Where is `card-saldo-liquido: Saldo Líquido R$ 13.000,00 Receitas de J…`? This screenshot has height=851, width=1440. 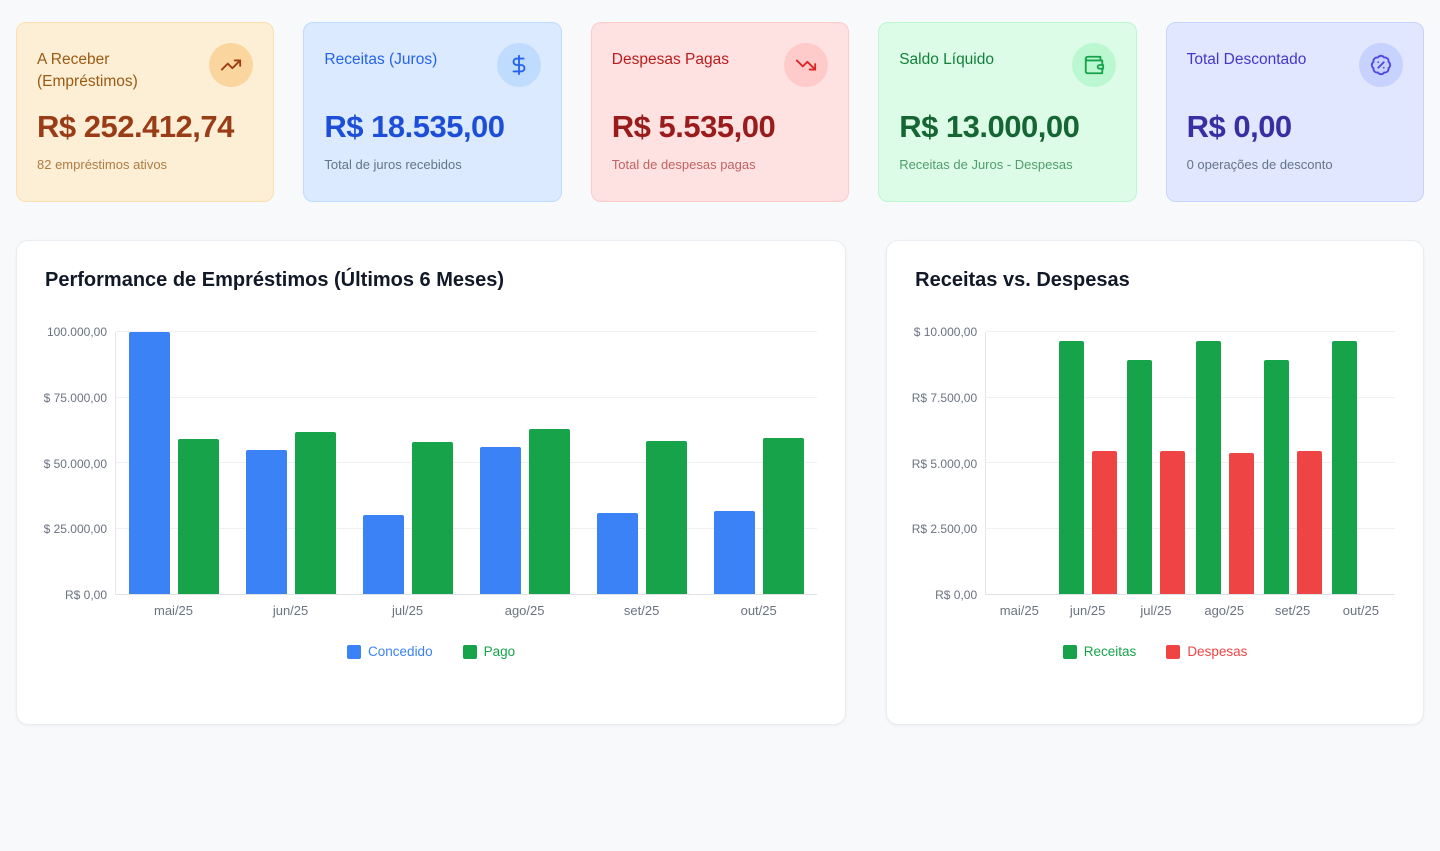
card-saldo-liquido: Saldo Líquido R$ 13.000,00 Receitas de J… is located at coordinates (1007, 112).